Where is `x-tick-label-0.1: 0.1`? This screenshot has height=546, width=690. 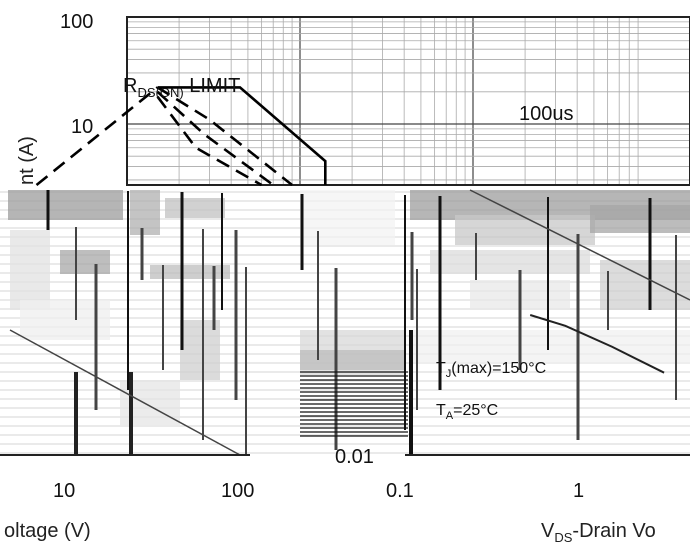 x-tick-label-0.1: 0.1 is located at coordinates (400, 491).